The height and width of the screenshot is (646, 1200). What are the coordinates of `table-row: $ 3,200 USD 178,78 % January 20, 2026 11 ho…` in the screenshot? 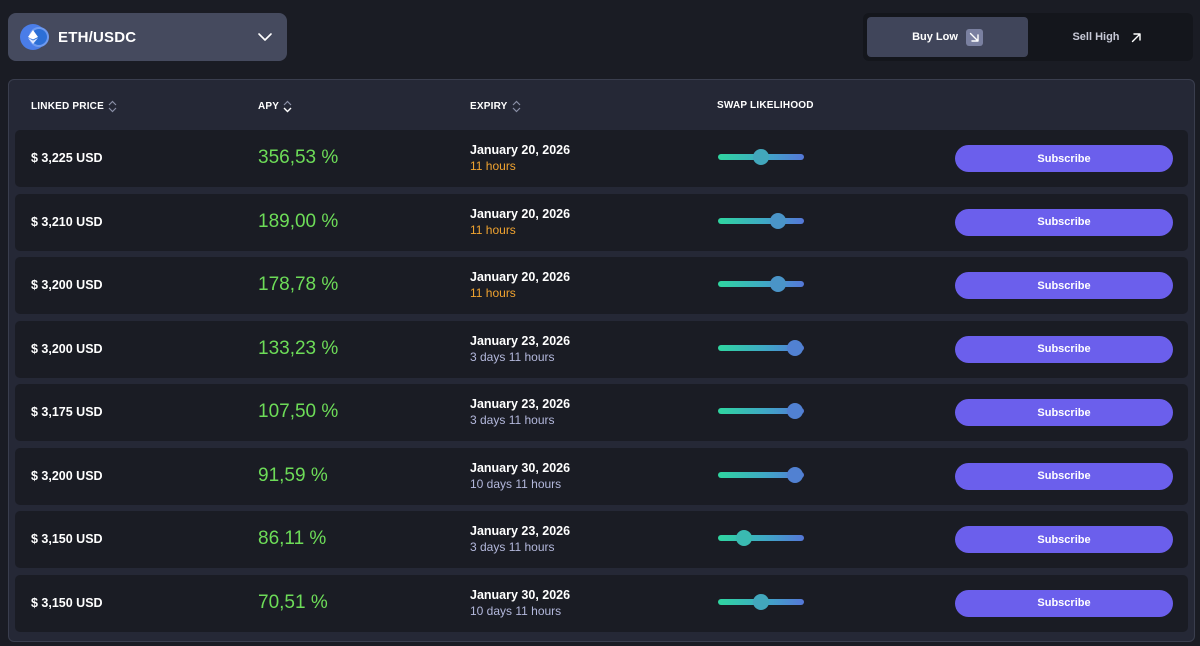 It's located at (601, 285).